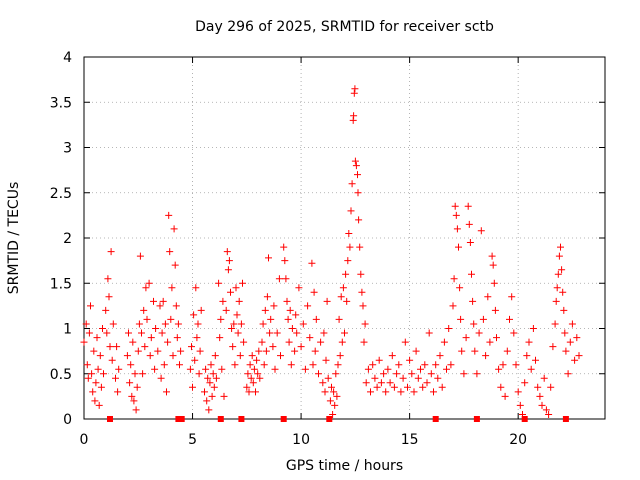 The height and width of the screenshot is (480, 640). What do you see at coordinates (410, 440) in the screenshot?
I see `x-tick-label: 15` at bounding box center [410, 440].